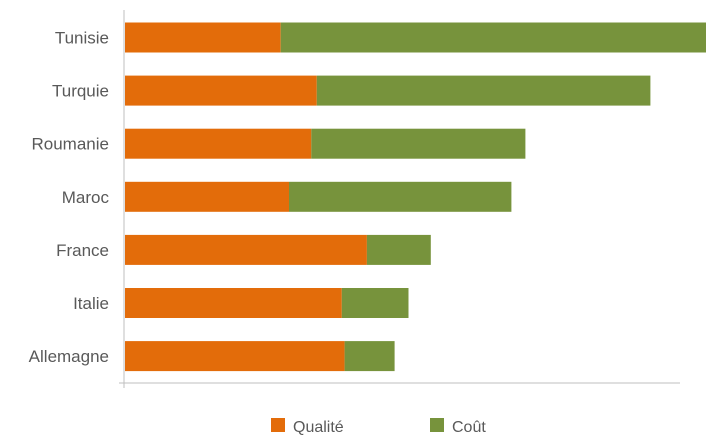 The image size is (706, 436). What do you see at coordinates (369, 356) in the screenshot?
I see `bar-cout-allemagne` at bounding box center [369, 356].